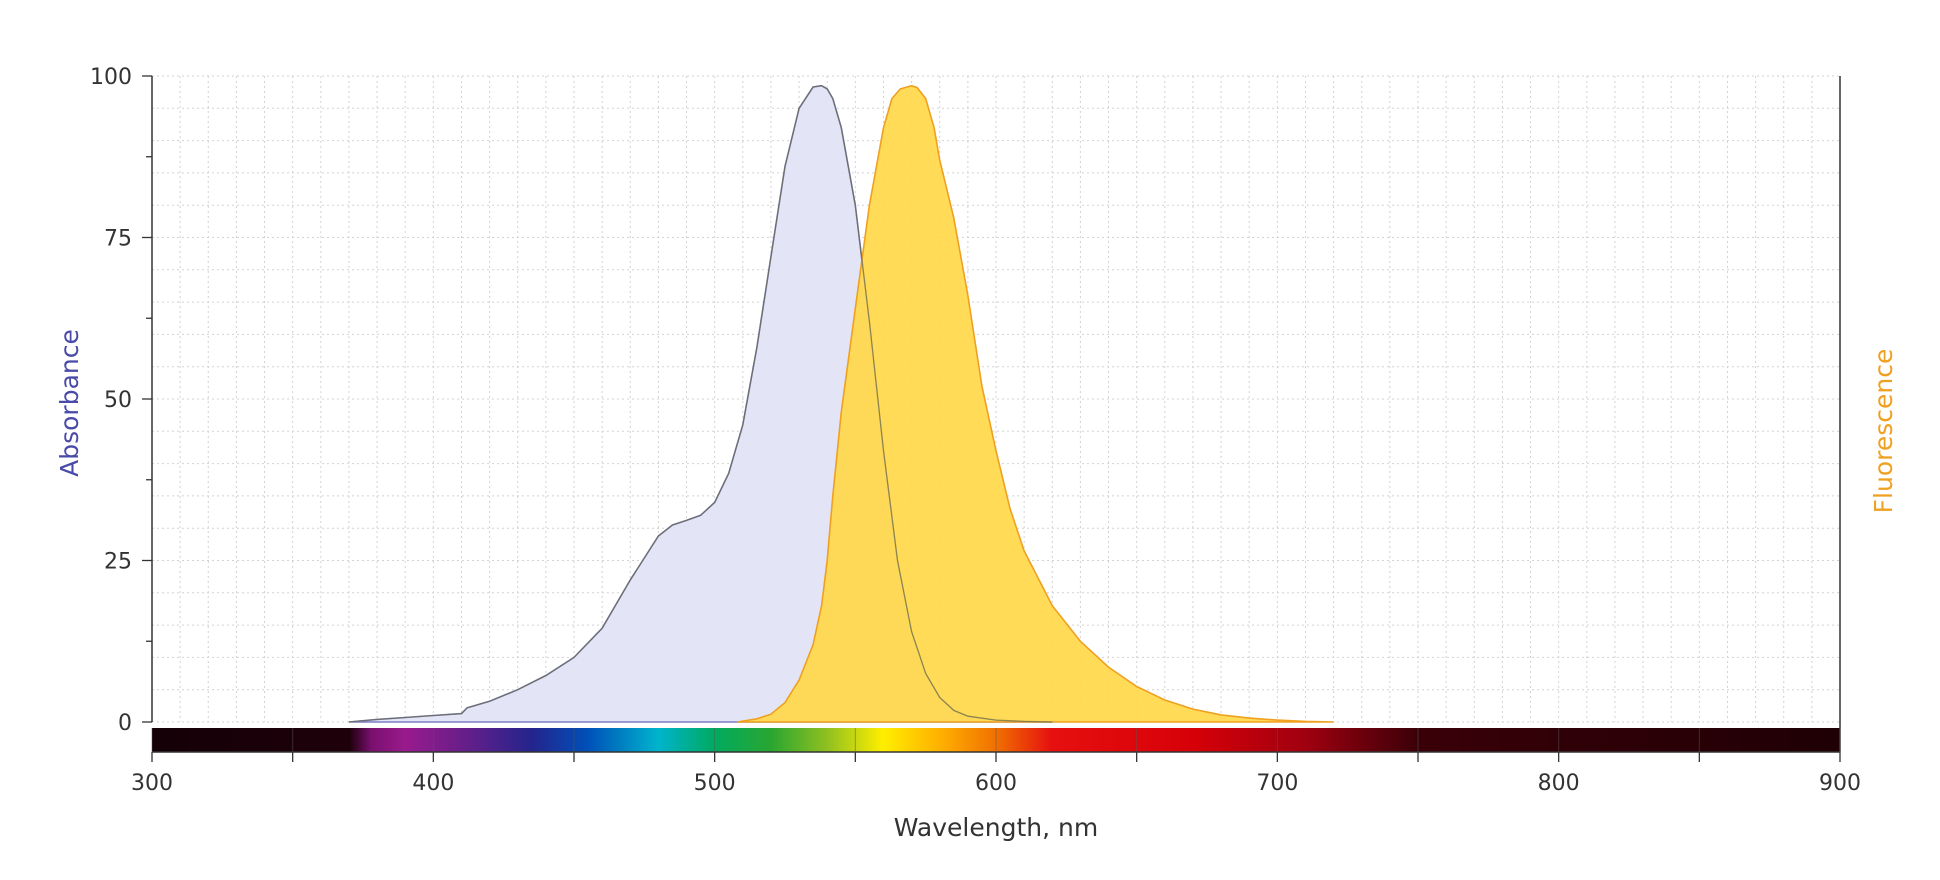  Describe the element at coordinates (69, 403) in the screenshot. I see `y-axis-title: Absorbance` at that location.